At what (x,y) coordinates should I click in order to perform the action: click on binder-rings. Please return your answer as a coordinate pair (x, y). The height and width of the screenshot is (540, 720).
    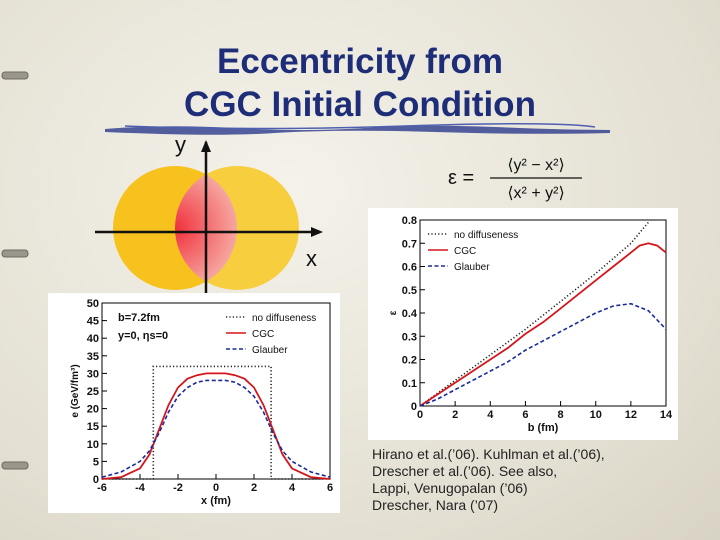
    Looking at the image, I should click on (15, 270).